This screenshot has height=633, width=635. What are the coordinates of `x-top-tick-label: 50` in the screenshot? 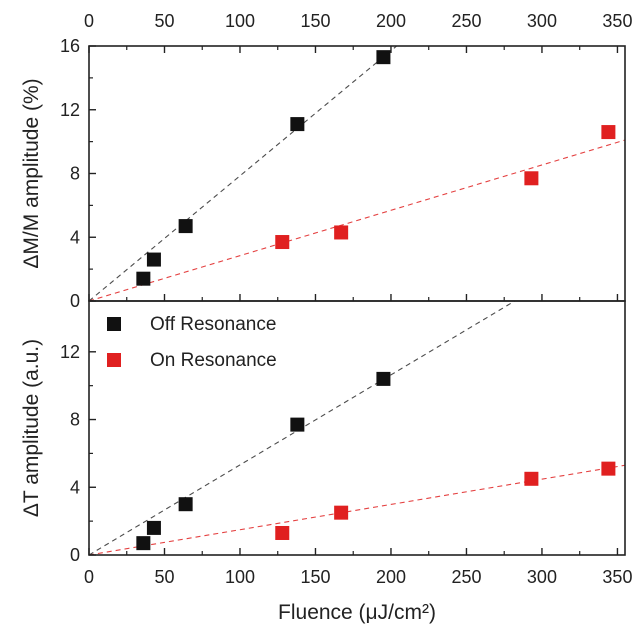 It's located at (164, 21).